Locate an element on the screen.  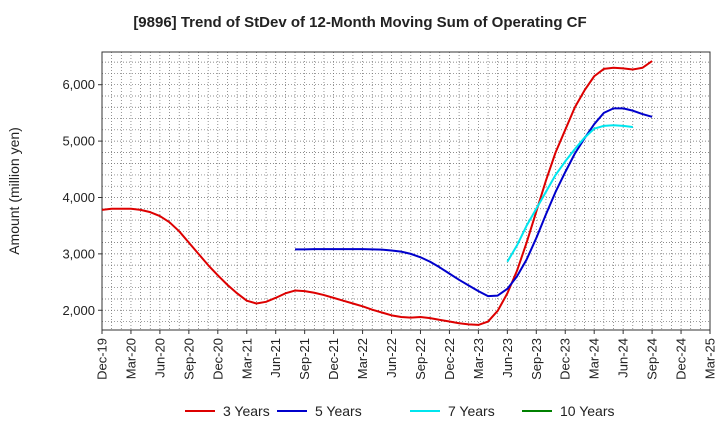
x-tick-label: Mar-23 is located at coordinates (478, 358).